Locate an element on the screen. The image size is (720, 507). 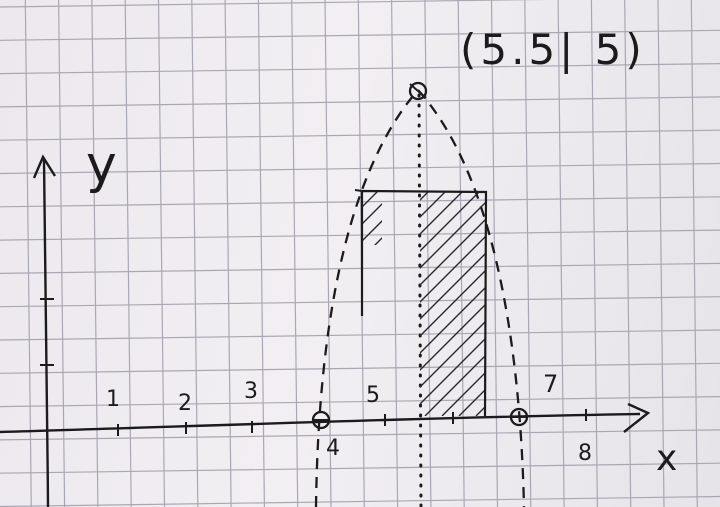
y-axis-label: y is located at coordinates (101, 165).